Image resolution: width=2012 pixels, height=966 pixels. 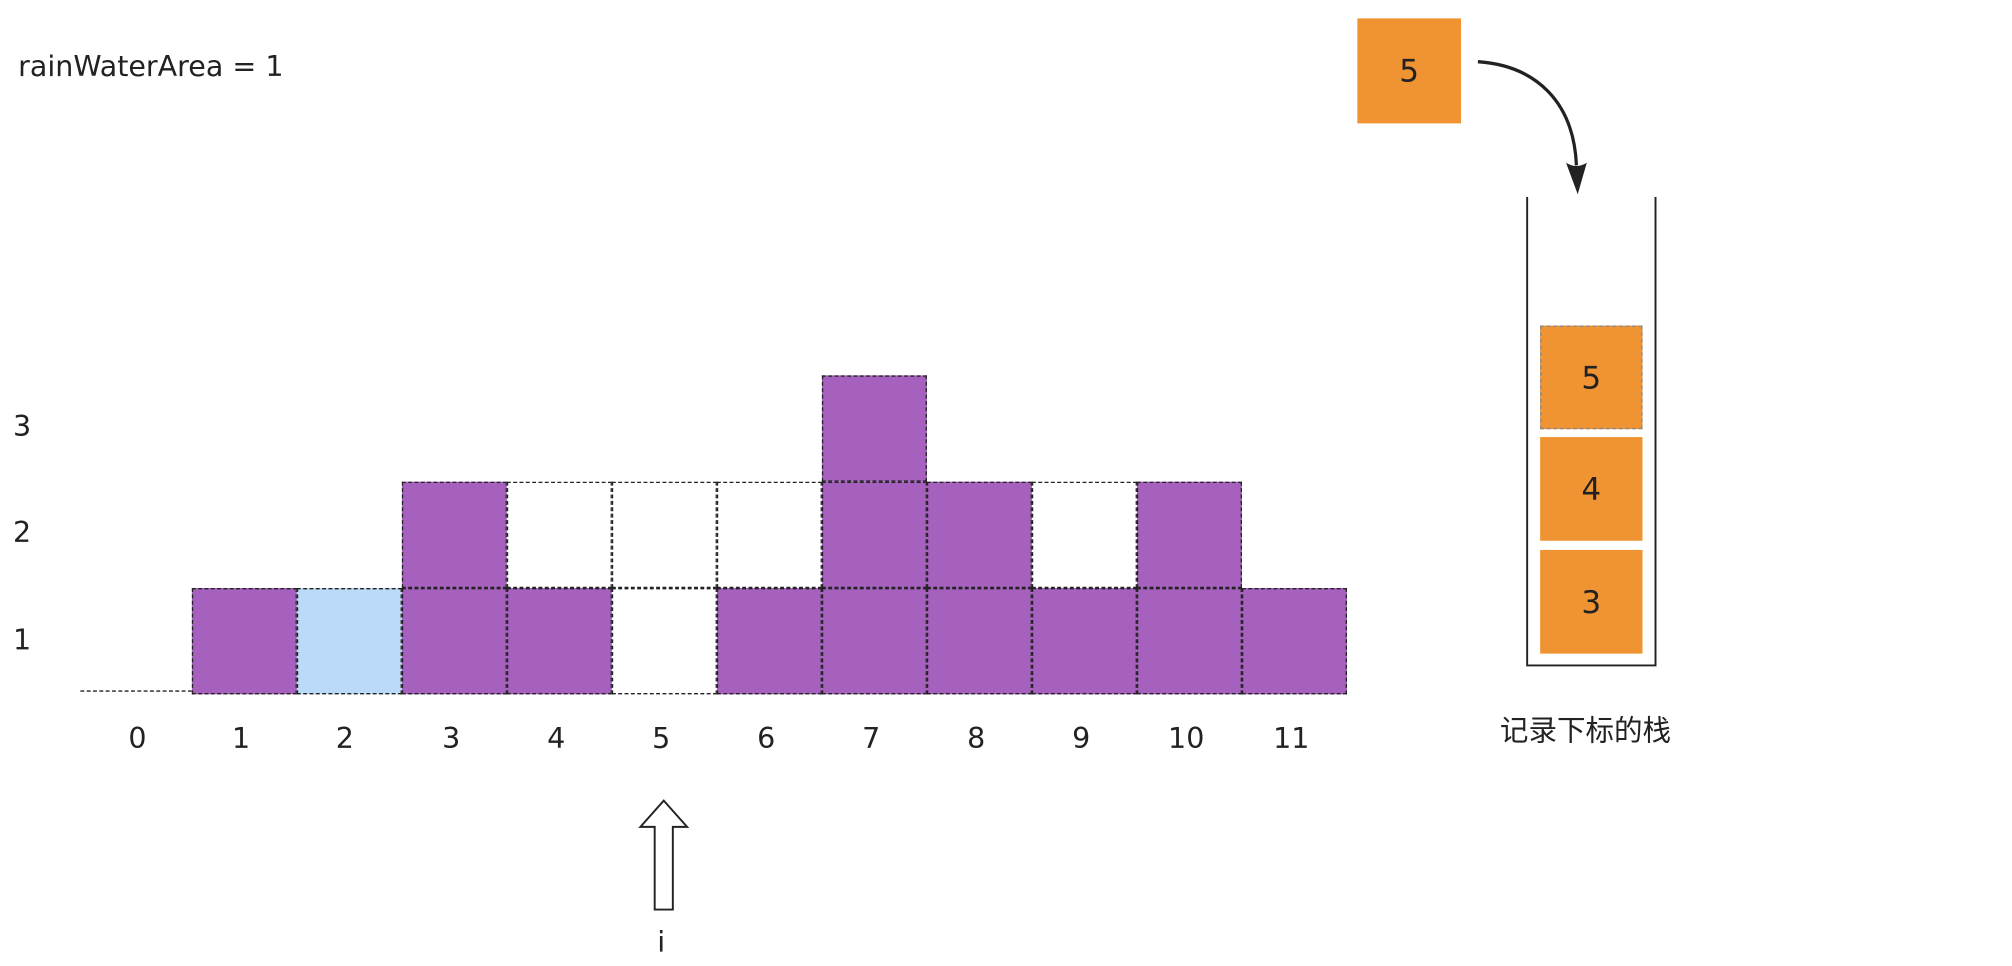 What do you see at coordinates (22, 427) in the screenshot?
I see `y-label-3: 3` at bounding box center [22, 427].